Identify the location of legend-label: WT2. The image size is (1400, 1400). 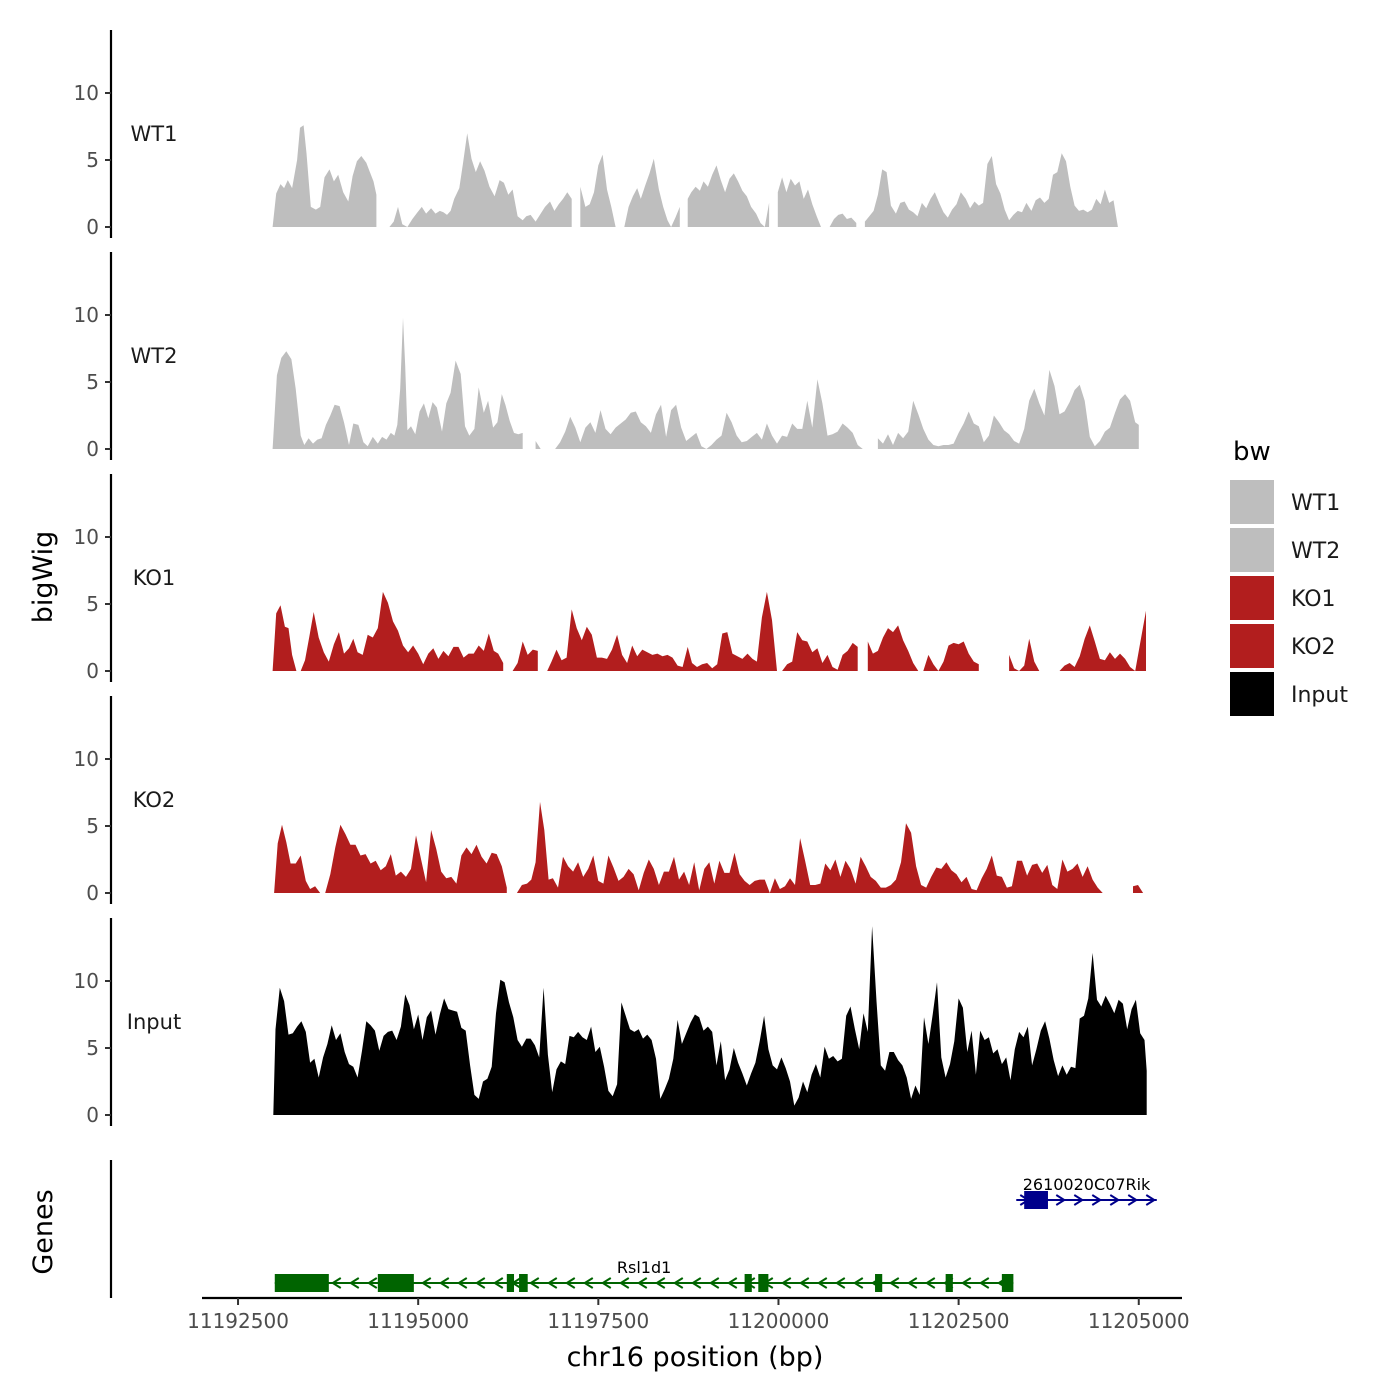
(1315, 551).